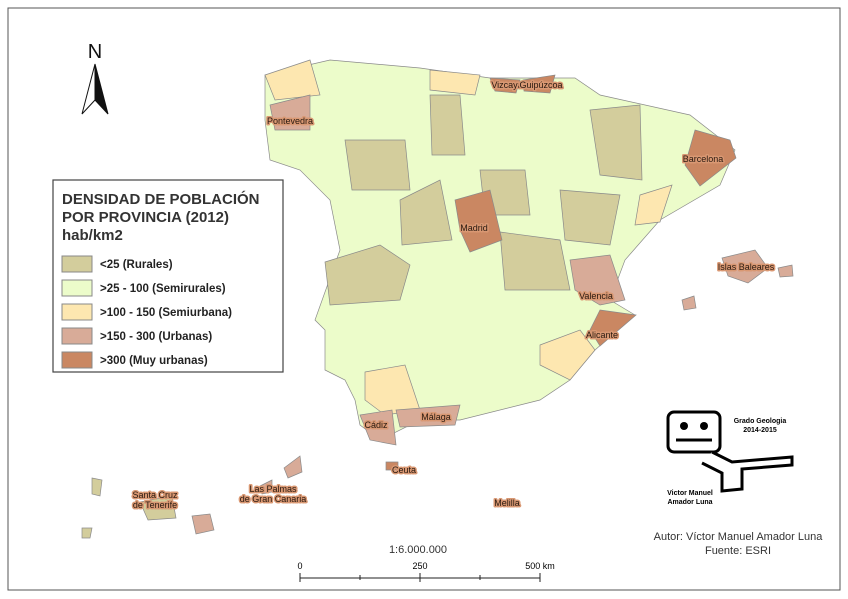 The image size is (848, 599). I want to click on north-label: N, so click(95, 52).